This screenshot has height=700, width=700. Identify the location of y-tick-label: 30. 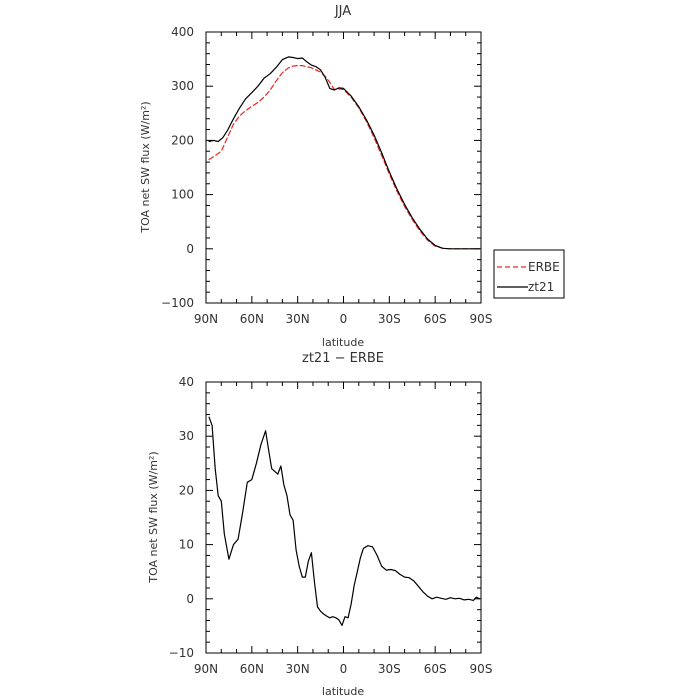
(186, 436).